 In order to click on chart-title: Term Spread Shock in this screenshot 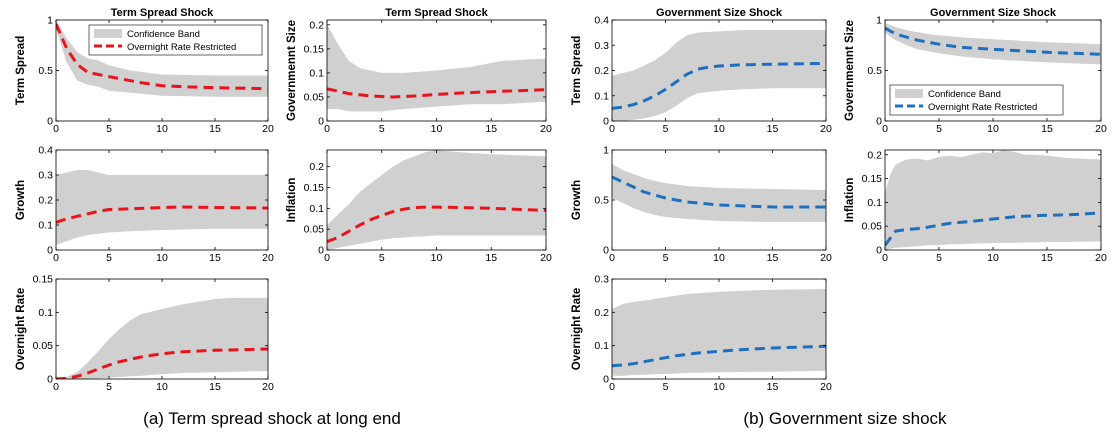, I will do `click(436, 13)`.